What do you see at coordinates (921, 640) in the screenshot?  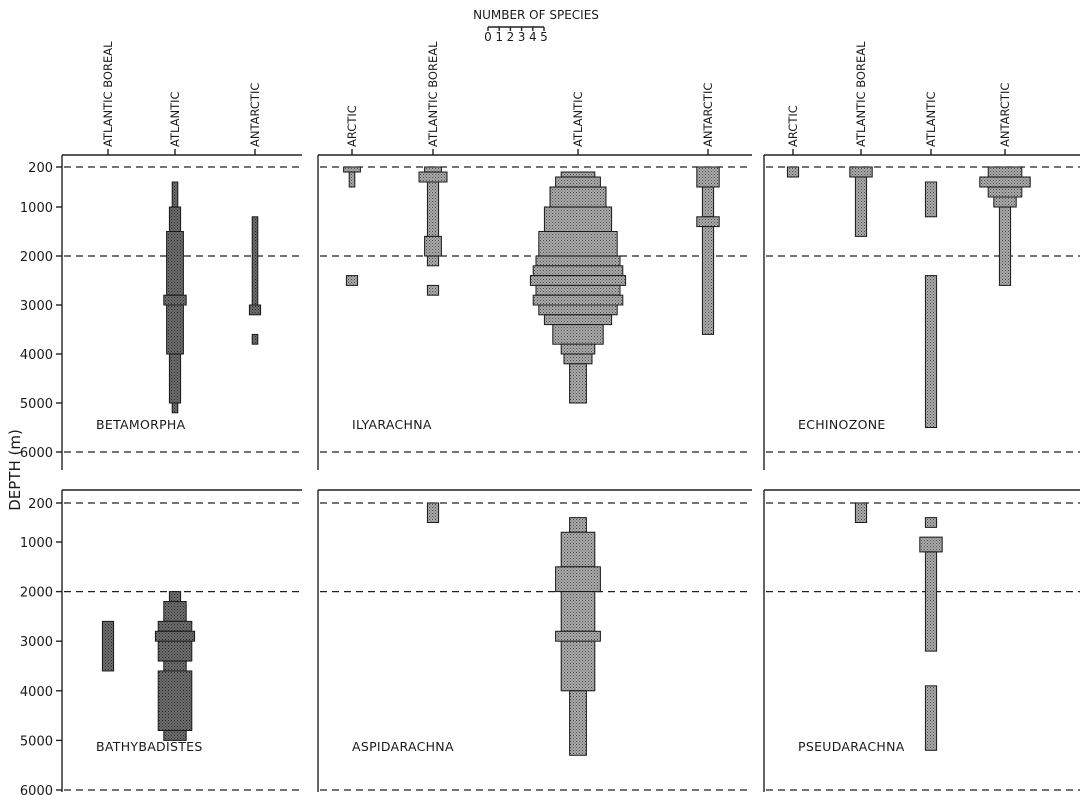 I see `panel-pseudarachna: PSEUDARACHNA` at bounding box center [921, 640].